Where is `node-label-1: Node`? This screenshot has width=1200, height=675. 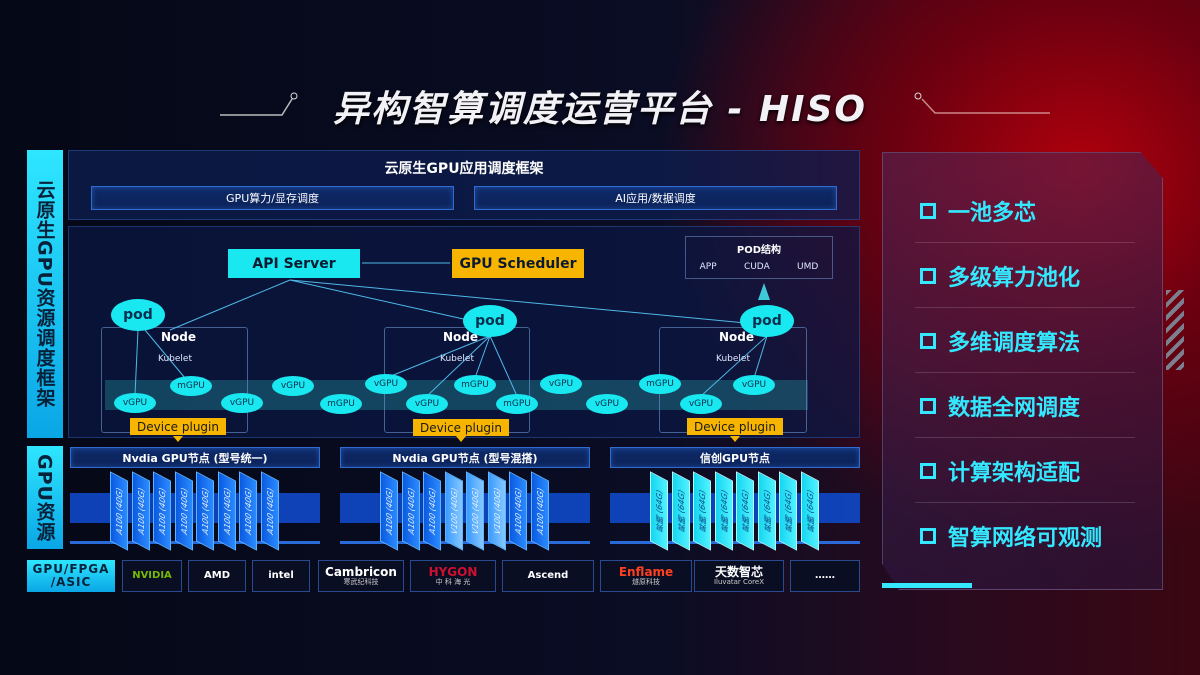 node-label-1: Node is located at coordinates (179, 337).